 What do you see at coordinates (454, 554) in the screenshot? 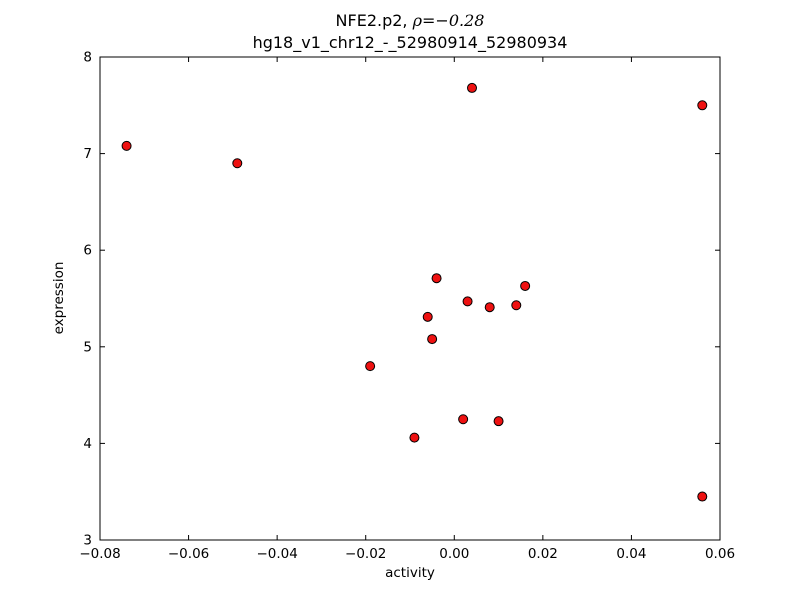
I see `x-tick-label: 0.00` at bounding box center [454, 554].